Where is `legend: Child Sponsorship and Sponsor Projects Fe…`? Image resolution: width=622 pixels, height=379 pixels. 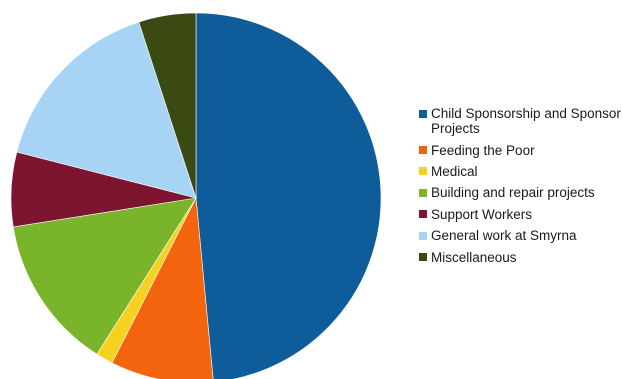 legend: Child Sponsorship and Sponsor Projects Fe… is located at coordinates (520, 188).